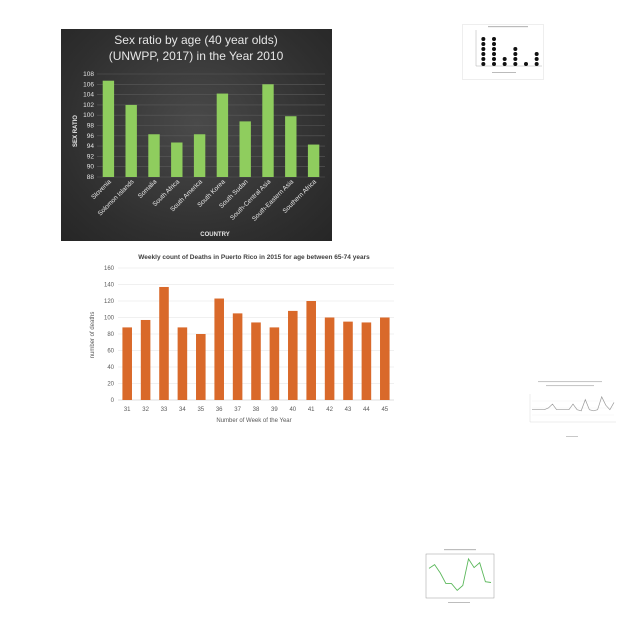 This screenshot has height=640, width=640. Describe the element at coordinates (110, 385) in the screenshot. I see `chart2-y-tick-label: 20` at that location.